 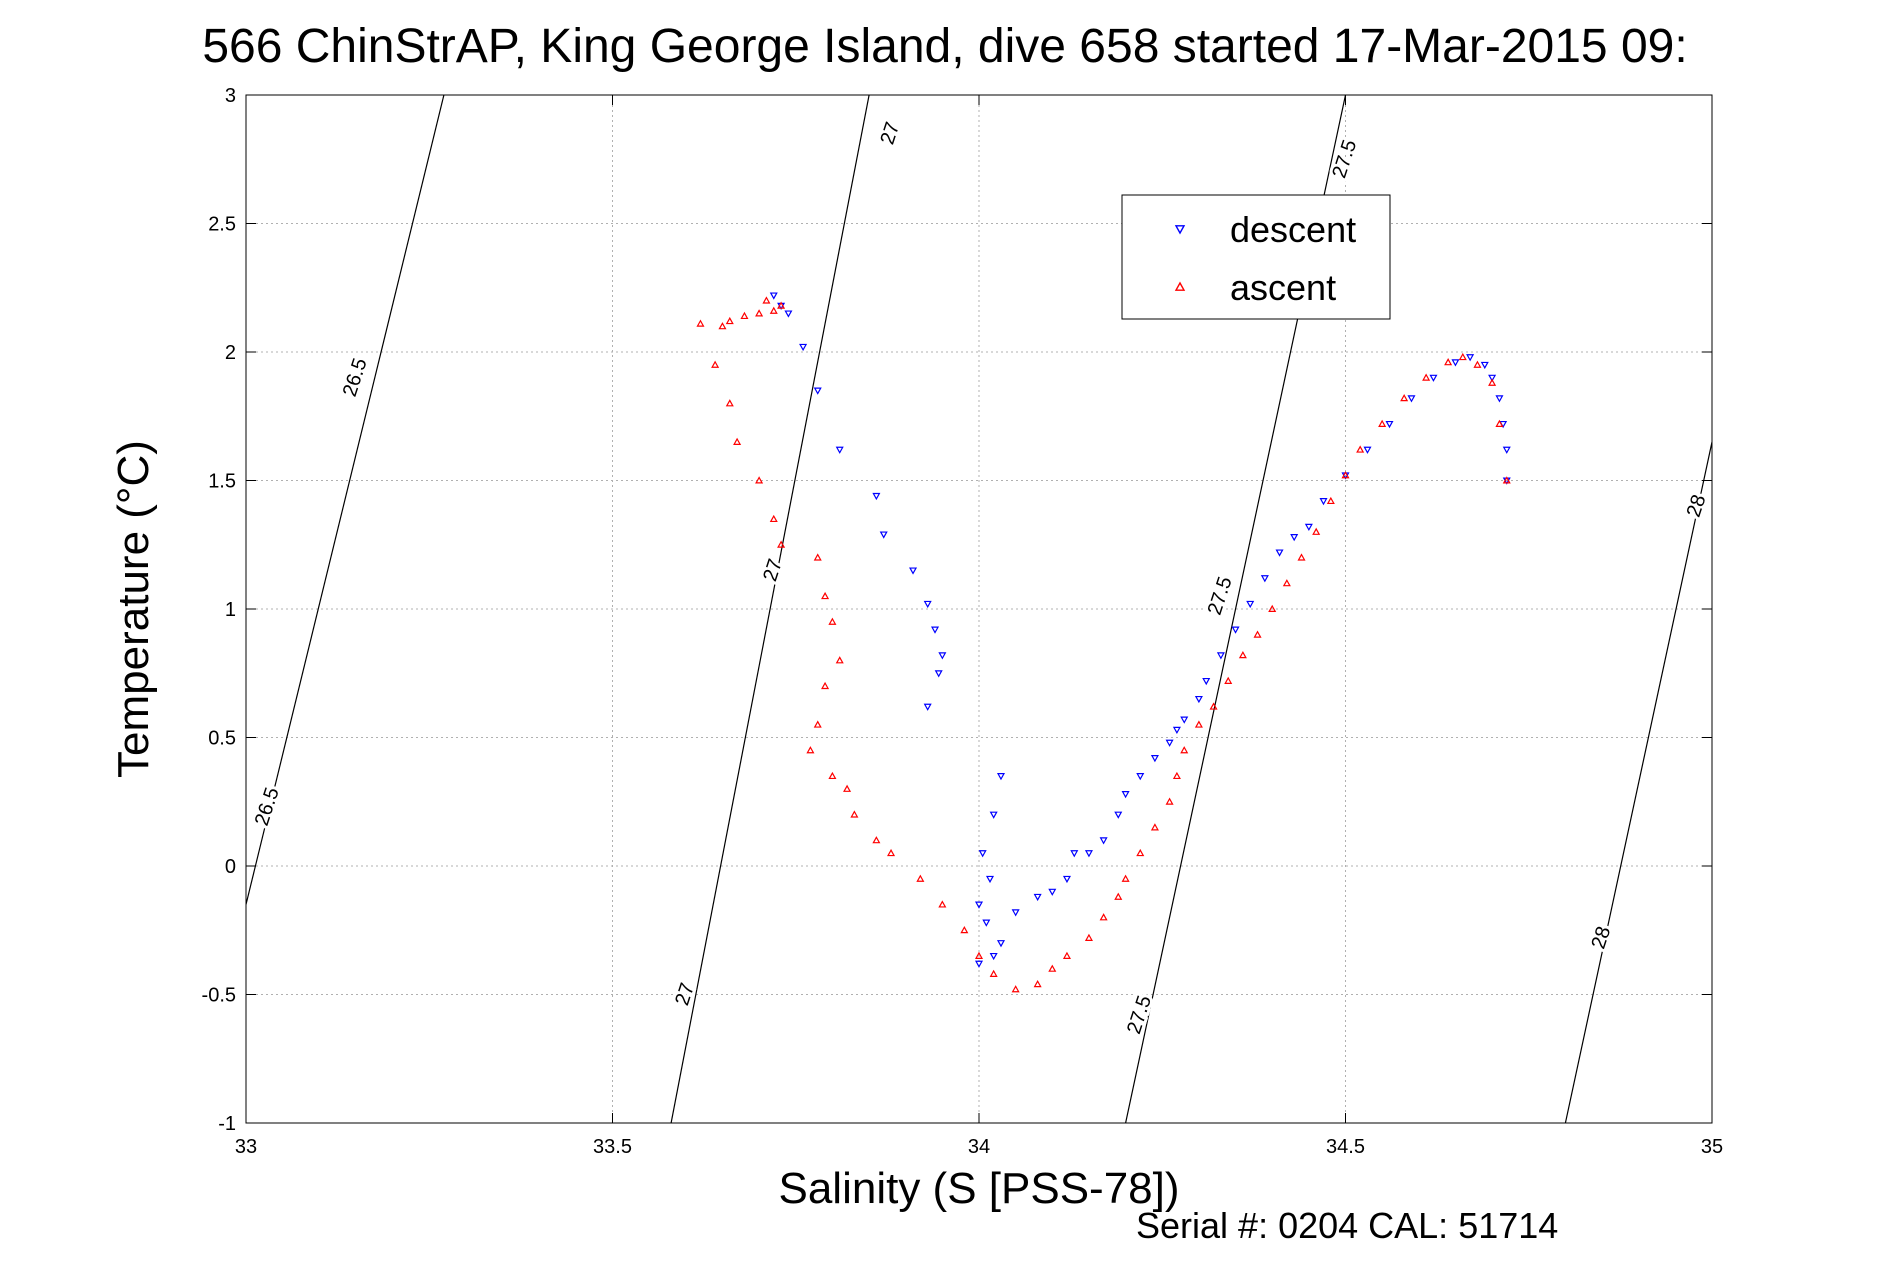 What do you see at coordinates (1293, 229) in the screenshot?
I see `legend-label-descent: descent` at bounding box center [1293, 229].